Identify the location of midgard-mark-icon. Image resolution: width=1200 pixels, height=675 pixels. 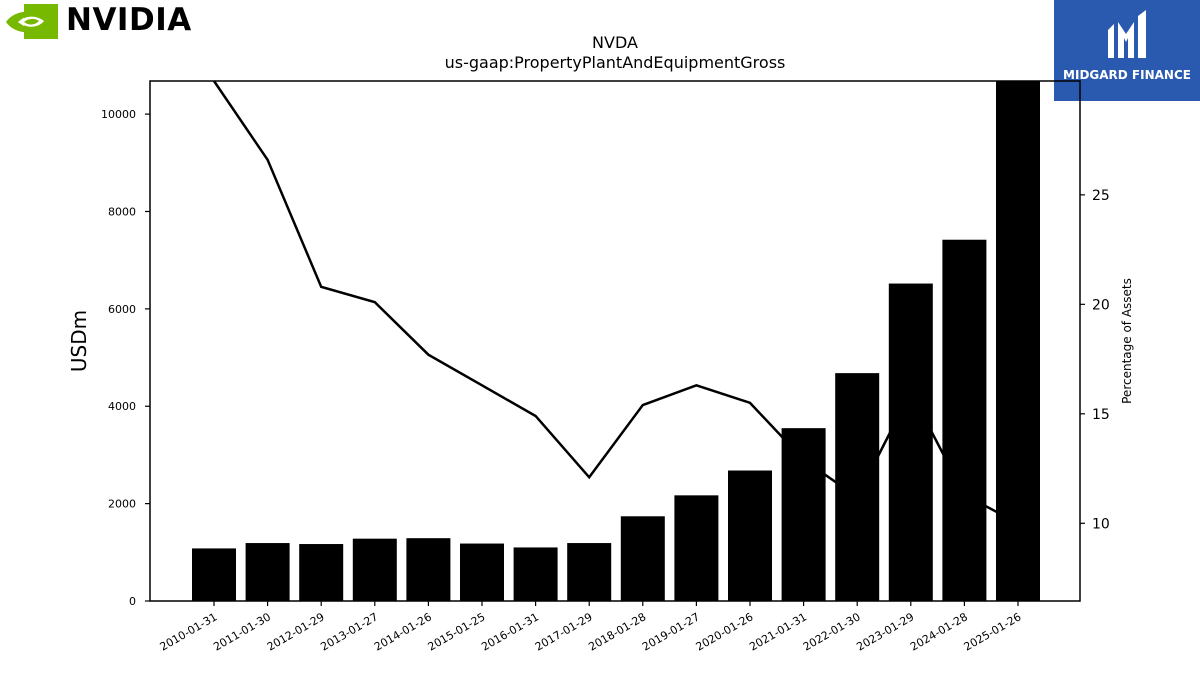
(1127, 34).